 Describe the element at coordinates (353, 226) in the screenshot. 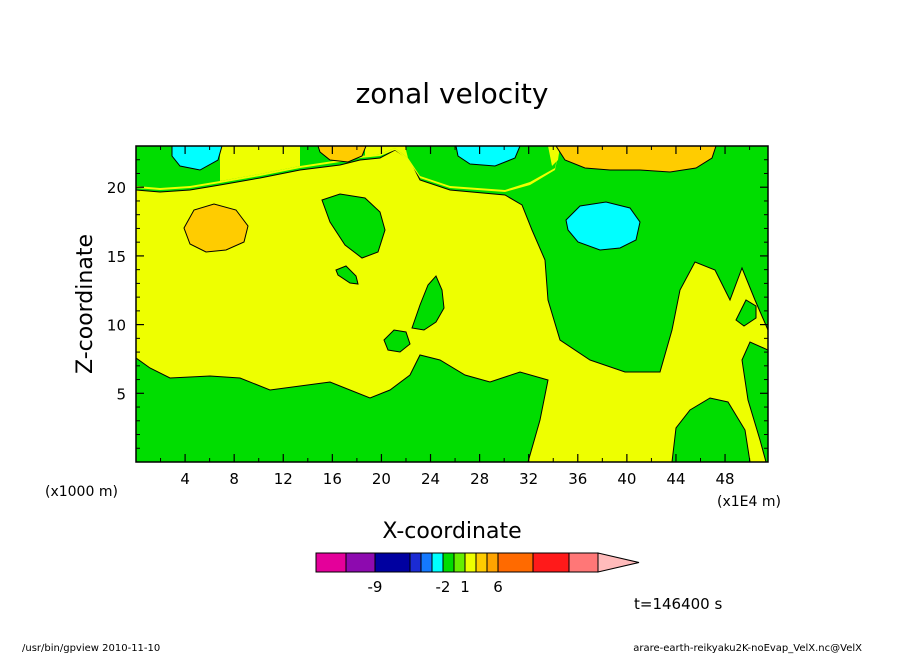

I see `contour-fill-green-island1` at that location.